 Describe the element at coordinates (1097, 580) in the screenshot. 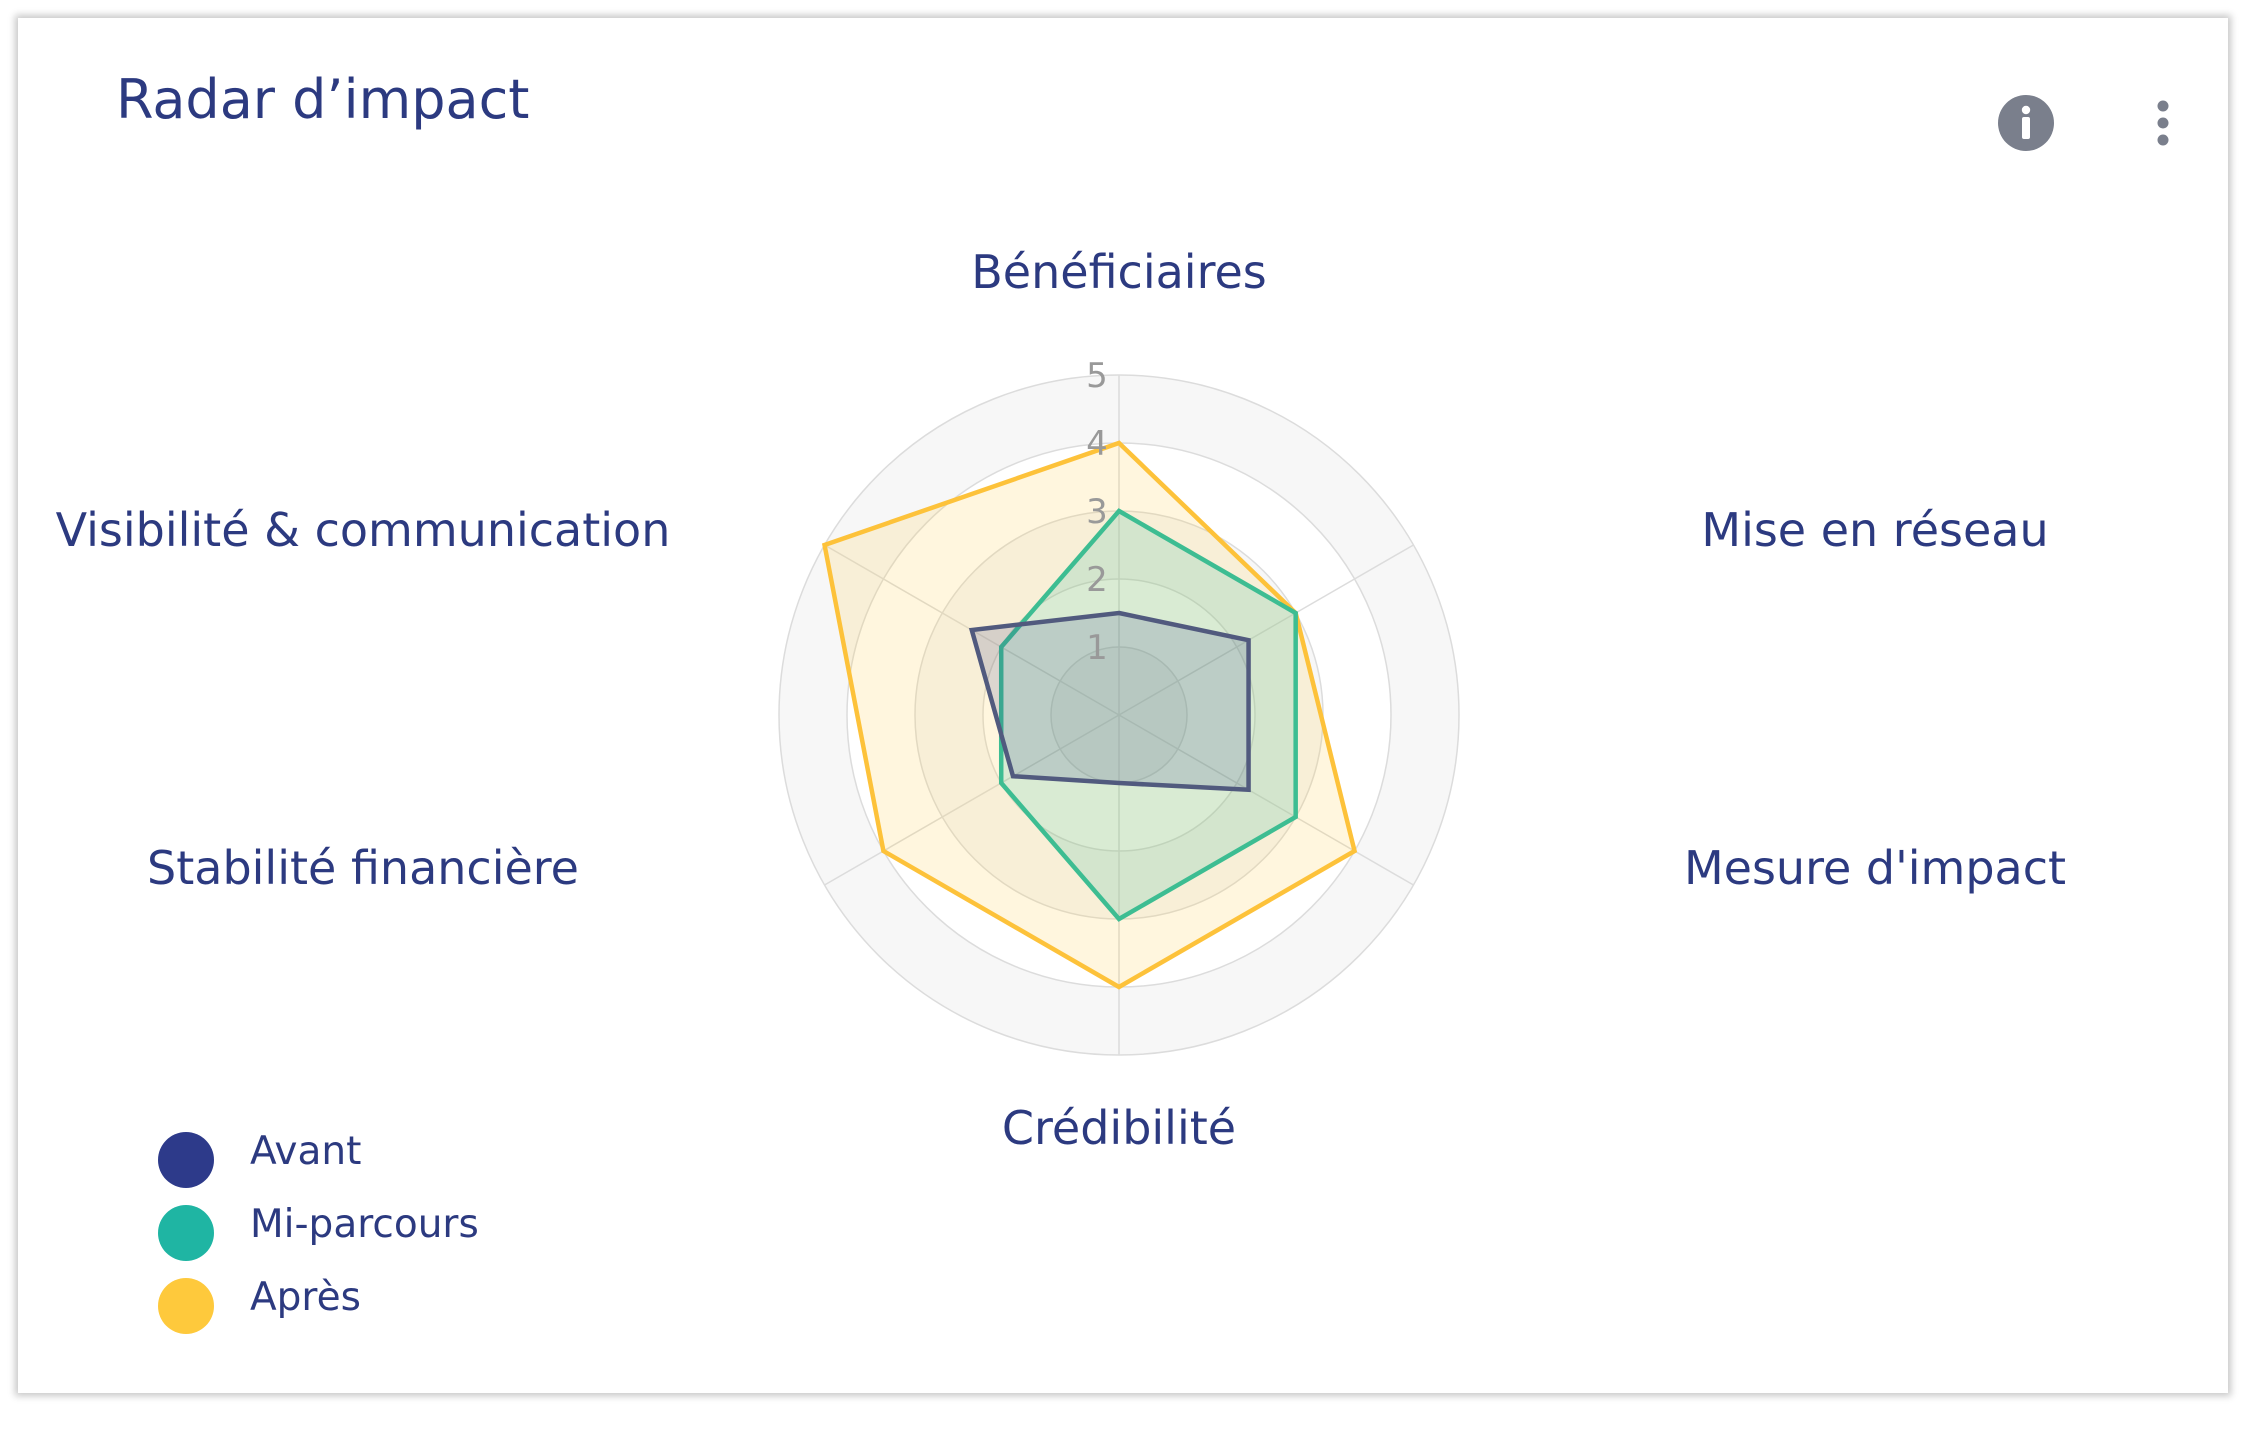

I see `tick-label: 2` at that location.